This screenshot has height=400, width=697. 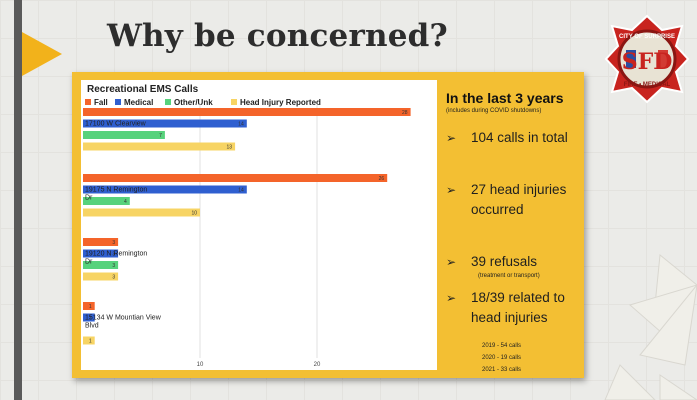 What do you see at coordinates (518, 307) in the screenshot?
I see `bullet-text: 18/39 related to head injuries` at bounding box center [518, 307].